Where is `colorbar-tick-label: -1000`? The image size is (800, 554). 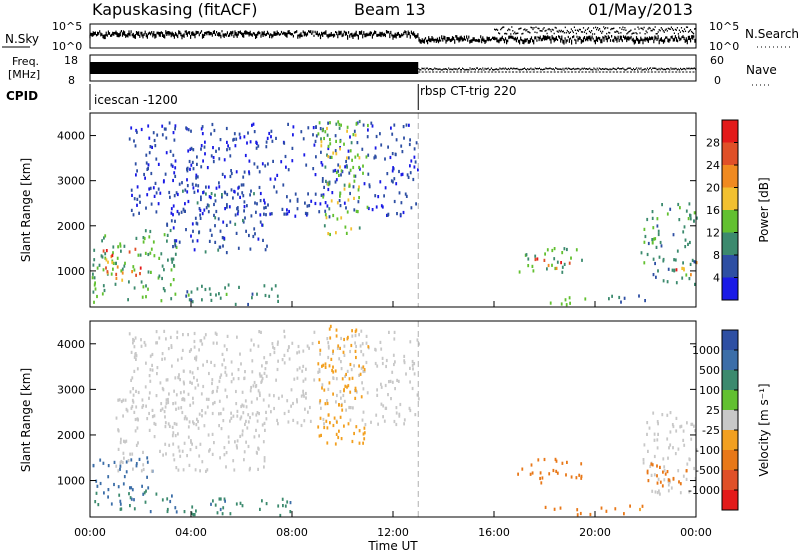
colorbar-tick-label: -1000 is located at coordinates (704, 490).